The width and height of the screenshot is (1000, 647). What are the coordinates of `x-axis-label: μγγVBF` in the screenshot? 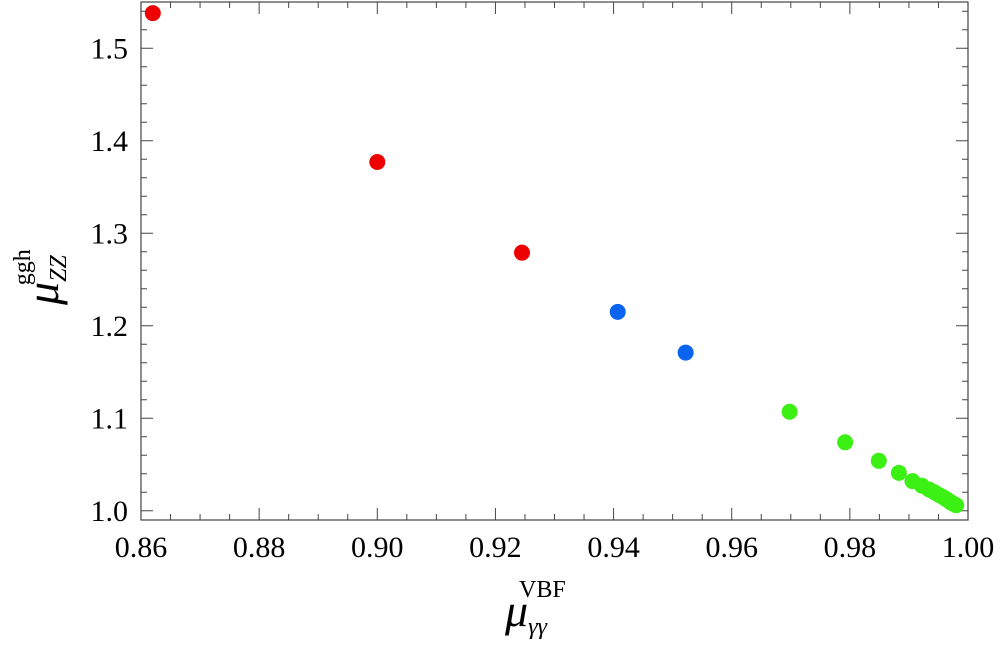 It's located at (535, 608).